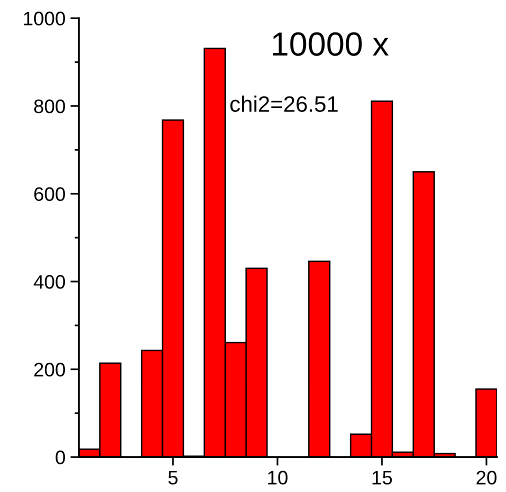 The height and width of the screenshot is (492, 506). What do you see at coordinates (49, 281) in the screenshot?
I see `y-tick-label: 400` at bounding box center [49, 281].